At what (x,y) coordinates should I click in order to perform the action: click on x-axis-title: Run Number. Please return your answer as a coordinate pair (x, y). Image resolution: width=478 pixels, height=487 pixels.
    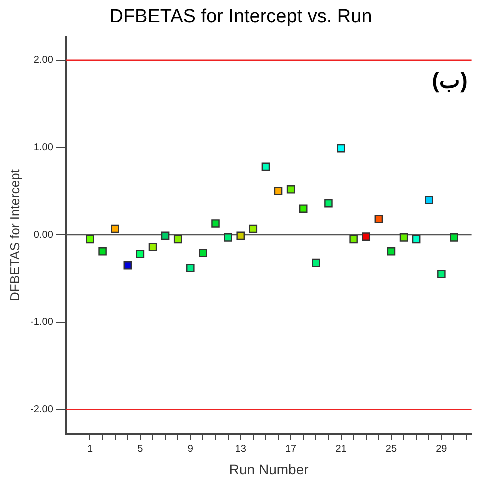
    Looking at the image, I should click on (269, 469).